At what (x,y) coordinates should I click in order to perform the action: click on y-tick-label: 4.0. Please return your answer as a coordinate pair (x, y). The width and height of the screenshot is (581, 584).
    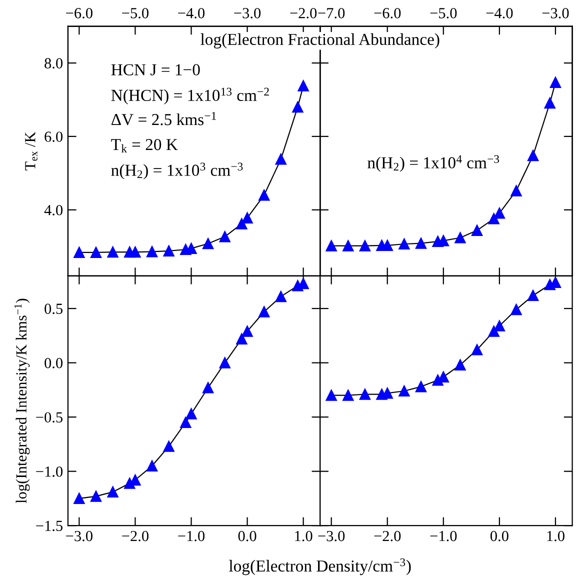
    Looking at the image, I should click on (53, 210).